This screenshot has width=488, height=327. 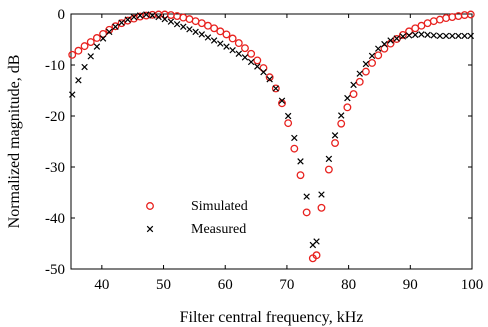 What do you see at coordinates (225, 285) in the screenshot?
I see `x-tick-label: 60` at bounding box center [225, 285].